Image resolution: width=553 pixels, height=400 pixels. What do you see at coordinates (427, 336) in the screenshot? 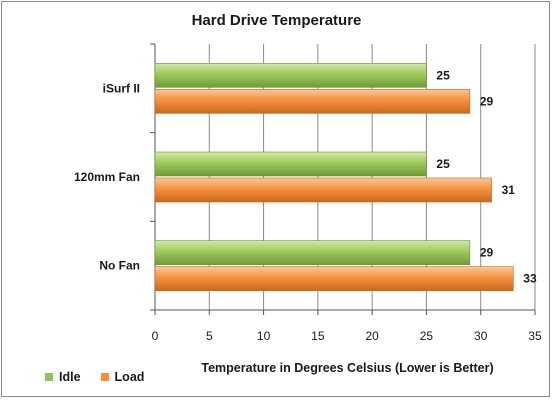
I see `x-tick-label: 25` at bounding box center [427, 336].